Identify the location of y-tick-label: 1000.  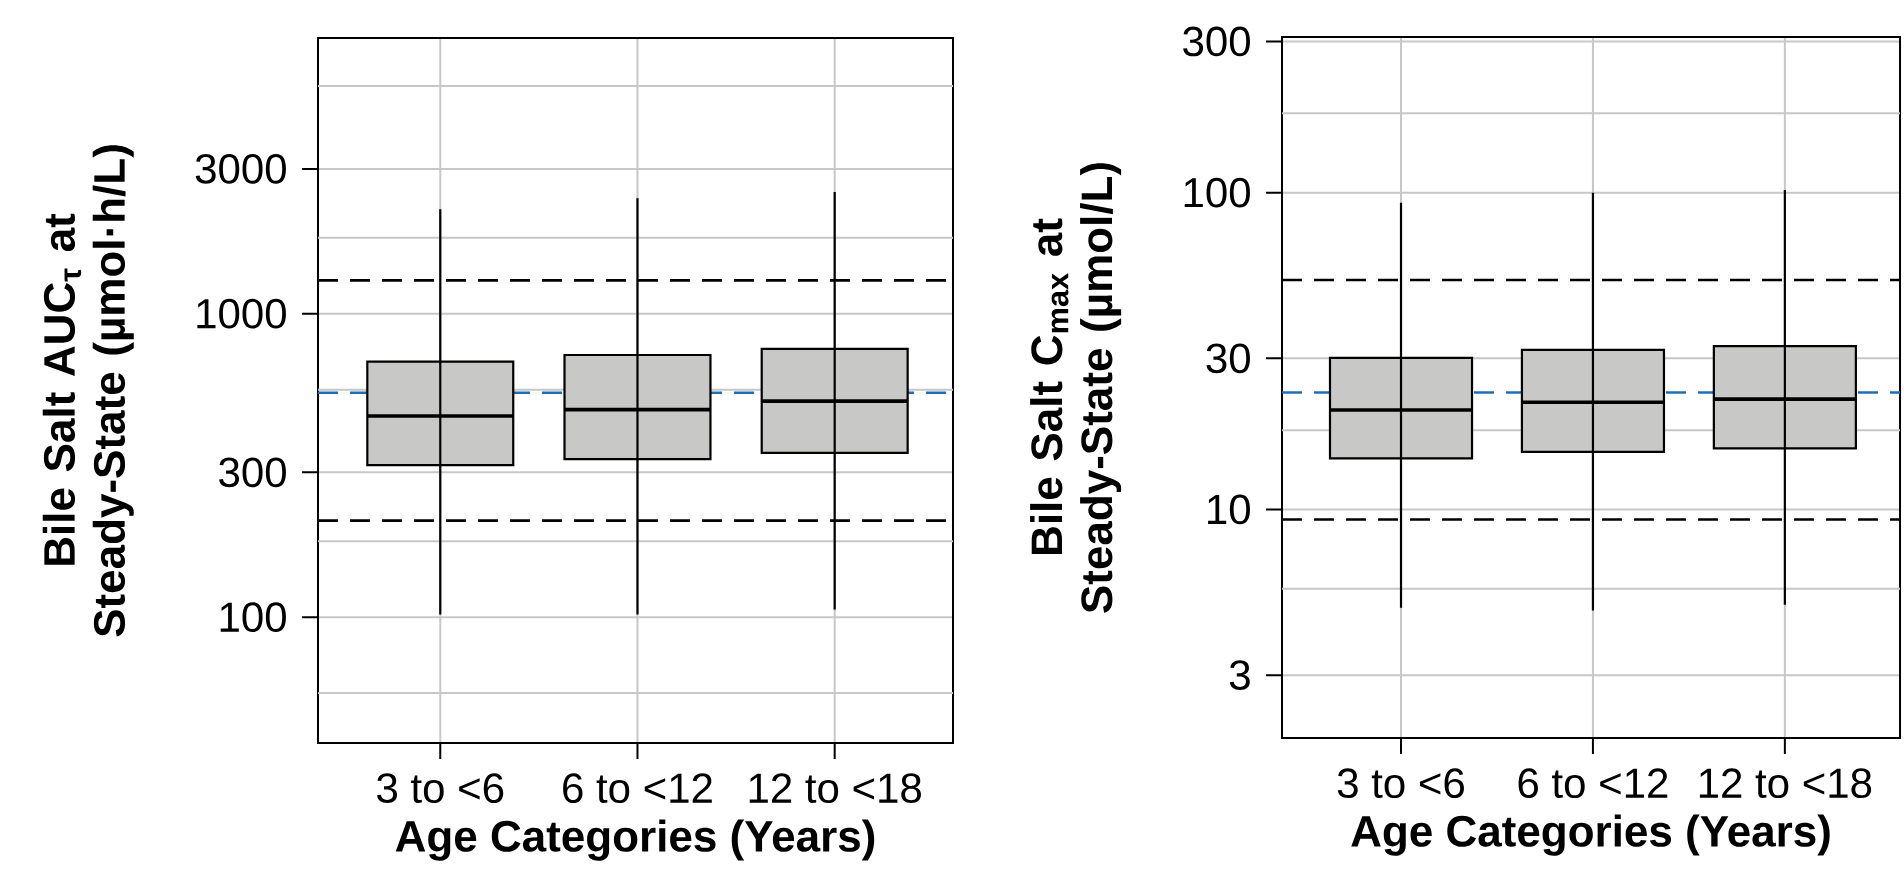
(241, 313).